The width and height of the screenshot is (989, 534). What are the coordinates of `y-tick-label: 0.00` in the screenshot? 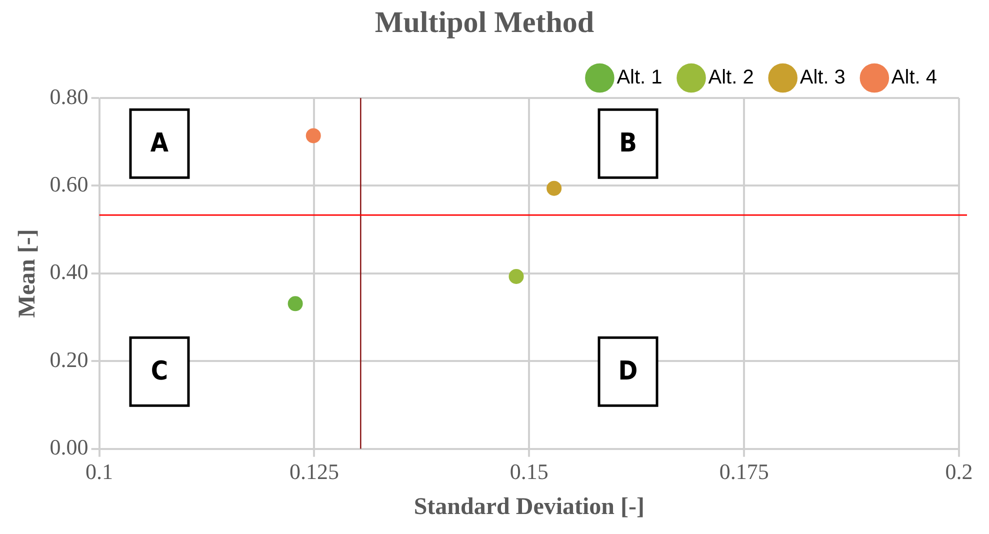 It's located at (69, 447).